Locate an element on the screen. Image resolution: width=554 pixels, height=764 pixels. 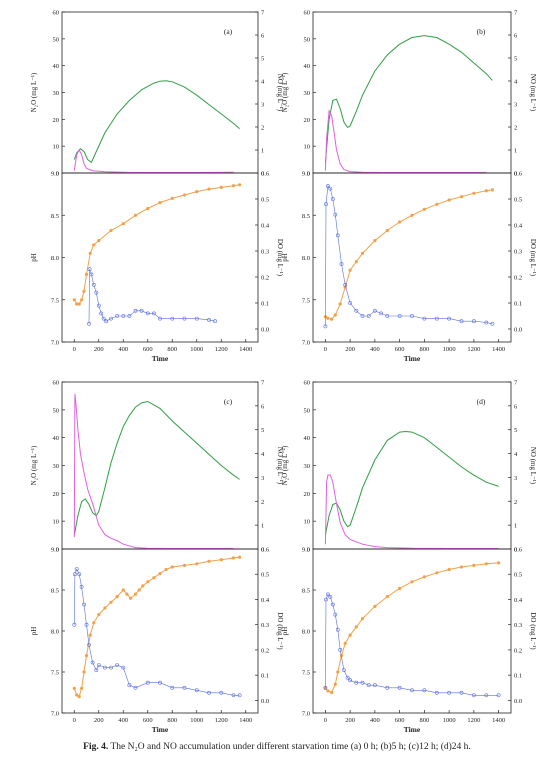
right-tick-label: 0.0 is located at coordinates (518, 330).